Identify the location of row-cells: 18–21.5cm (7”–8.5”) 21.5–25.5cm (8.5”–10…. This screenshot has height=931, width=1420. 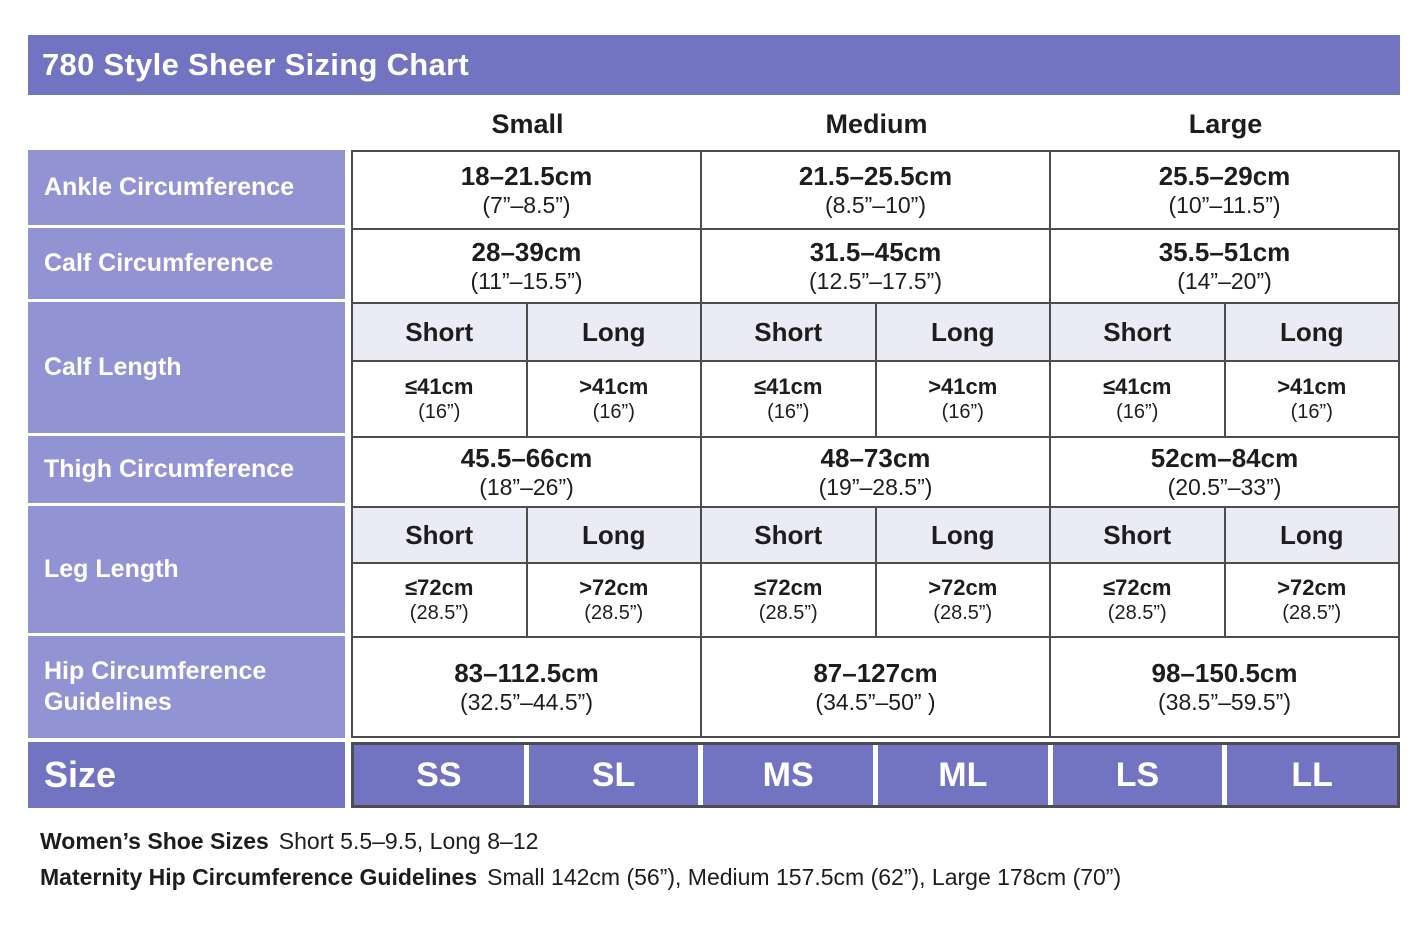
(875, 190).